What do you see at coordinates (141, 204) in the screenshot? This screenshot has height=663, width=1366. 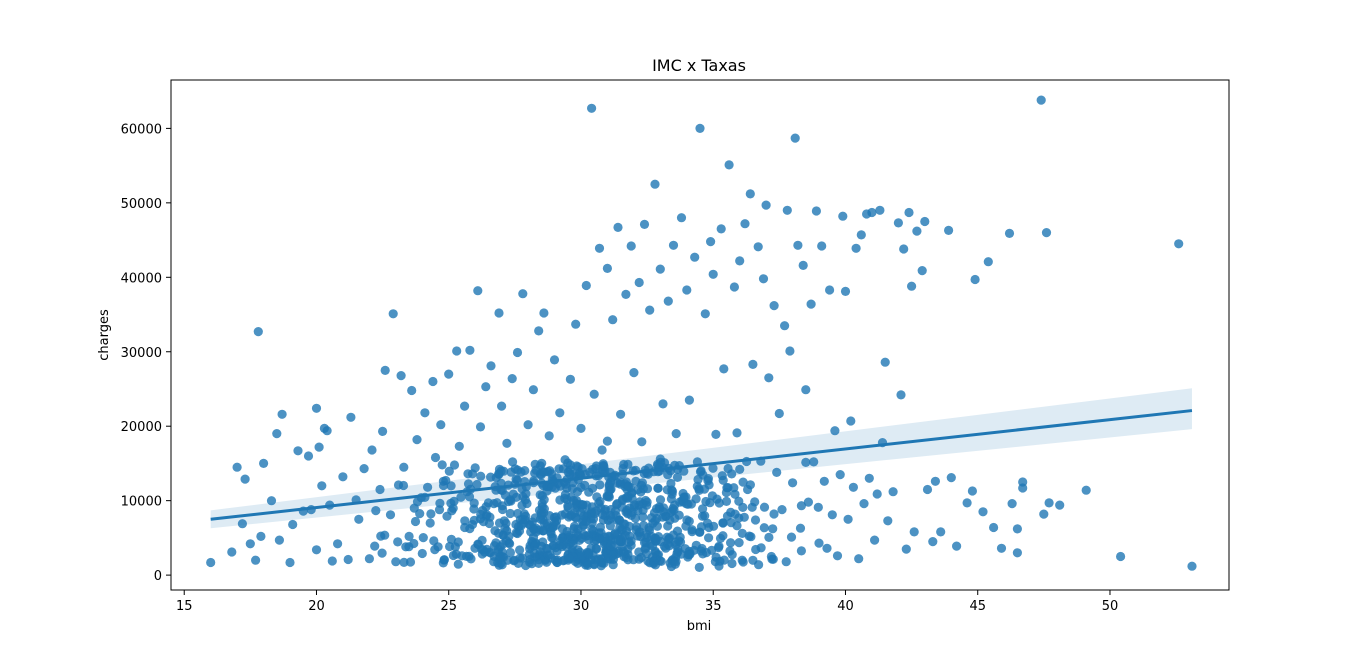 I see `y-tick-label: 50000` at bounding box center [141, 204].